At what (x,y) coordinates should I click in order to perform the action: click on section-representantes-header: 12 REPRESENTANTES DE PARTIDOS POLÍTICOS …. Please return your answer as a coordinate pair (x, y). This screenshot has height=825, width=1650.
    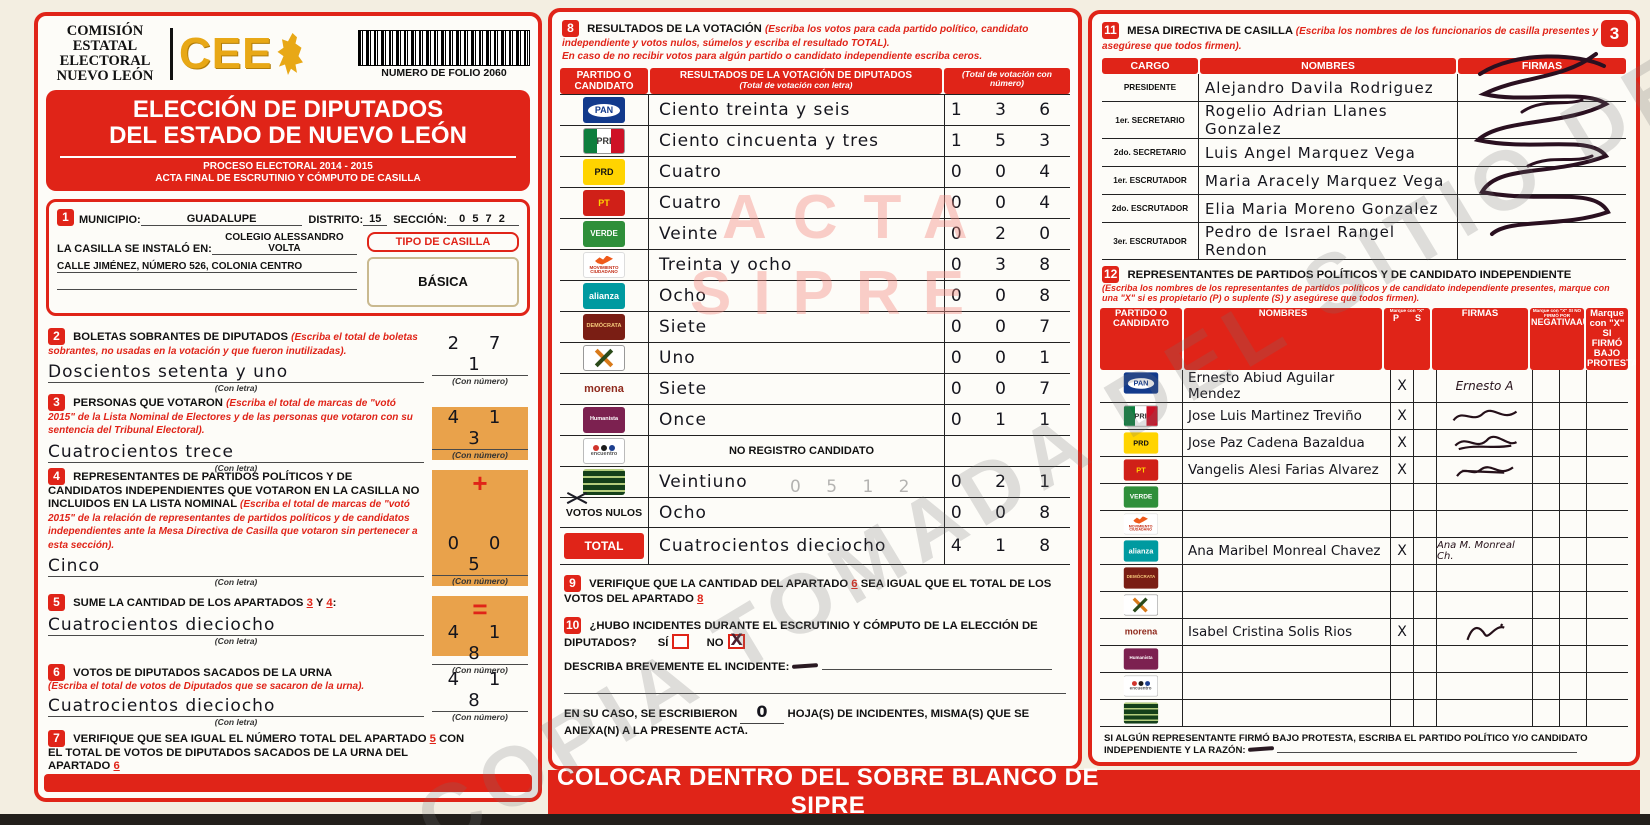
    Looking at the image, I should click on (1364, 283).